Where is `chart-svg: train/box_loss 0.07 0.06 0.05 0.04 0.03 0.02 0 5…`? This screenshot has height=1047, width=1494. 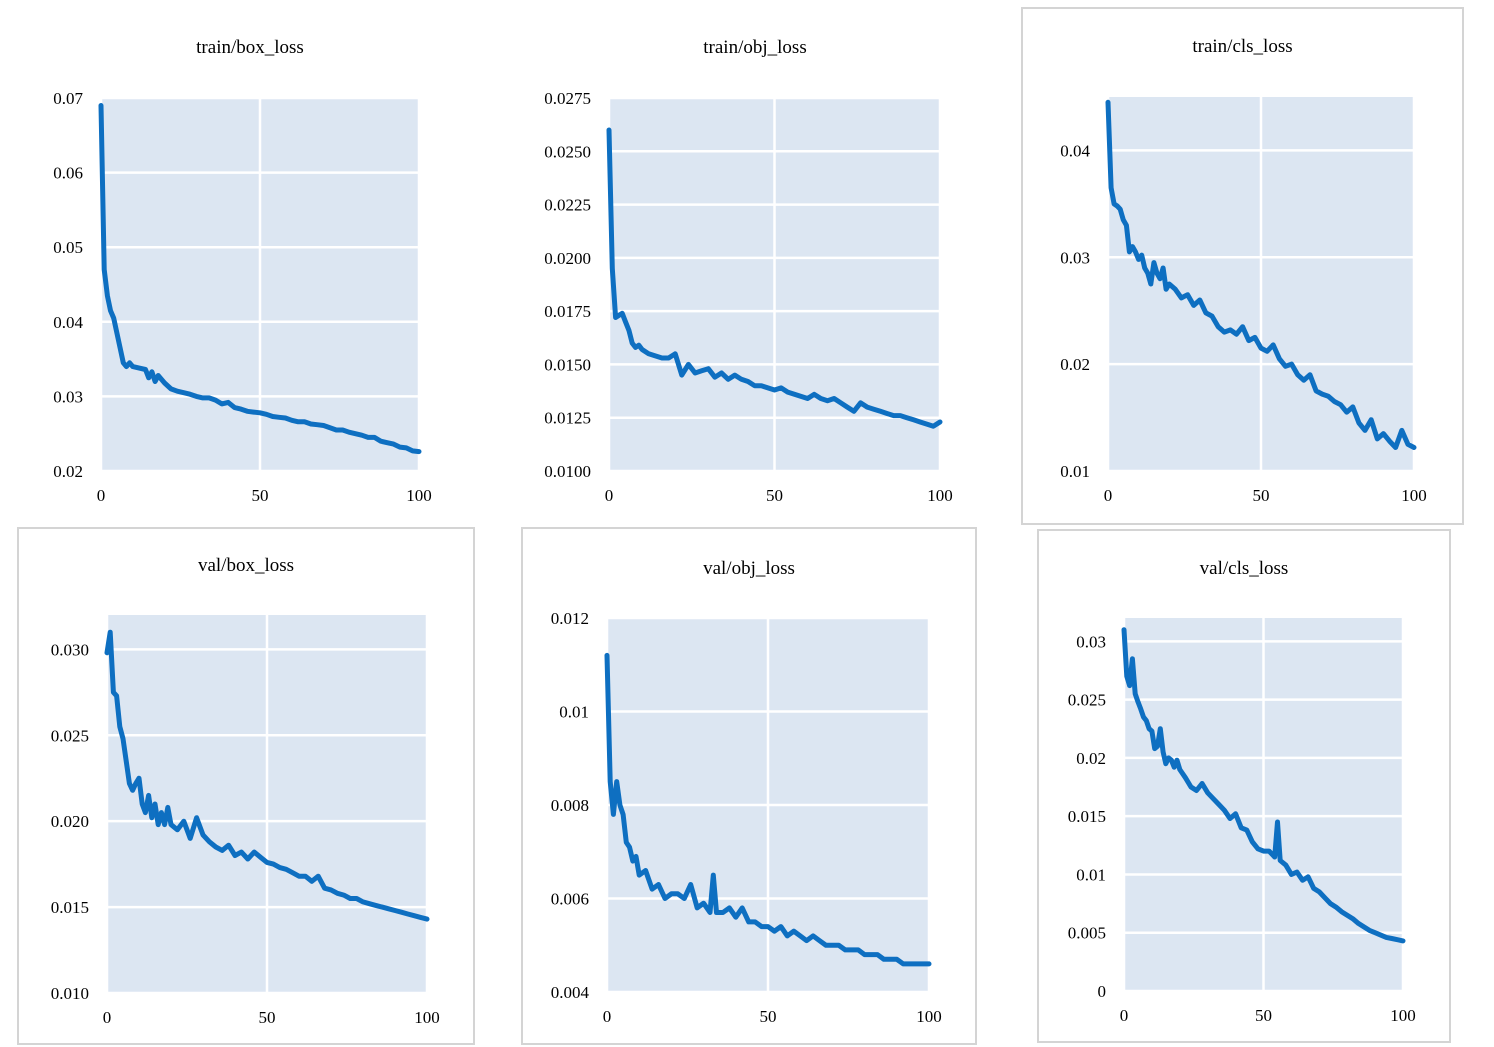 chart-svg: train/box_loss 0.07 0.06 0.05 0.04 0.03 0.02 0 5… is located at coordinates (242, 271).